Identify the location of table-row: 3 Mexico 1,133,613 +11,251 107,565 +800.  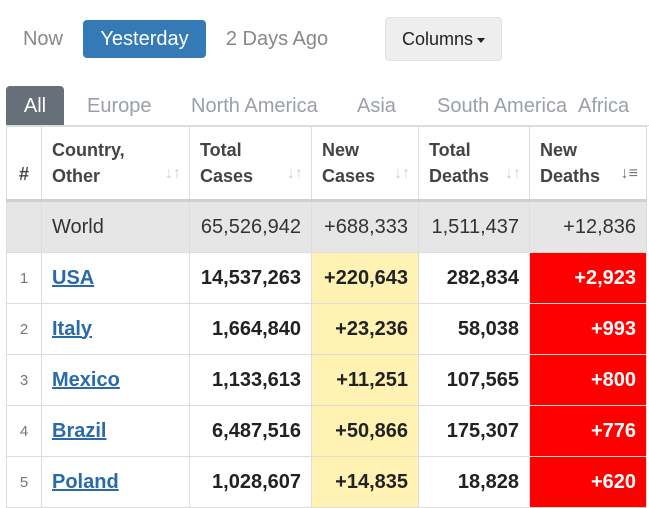
(326, 380).